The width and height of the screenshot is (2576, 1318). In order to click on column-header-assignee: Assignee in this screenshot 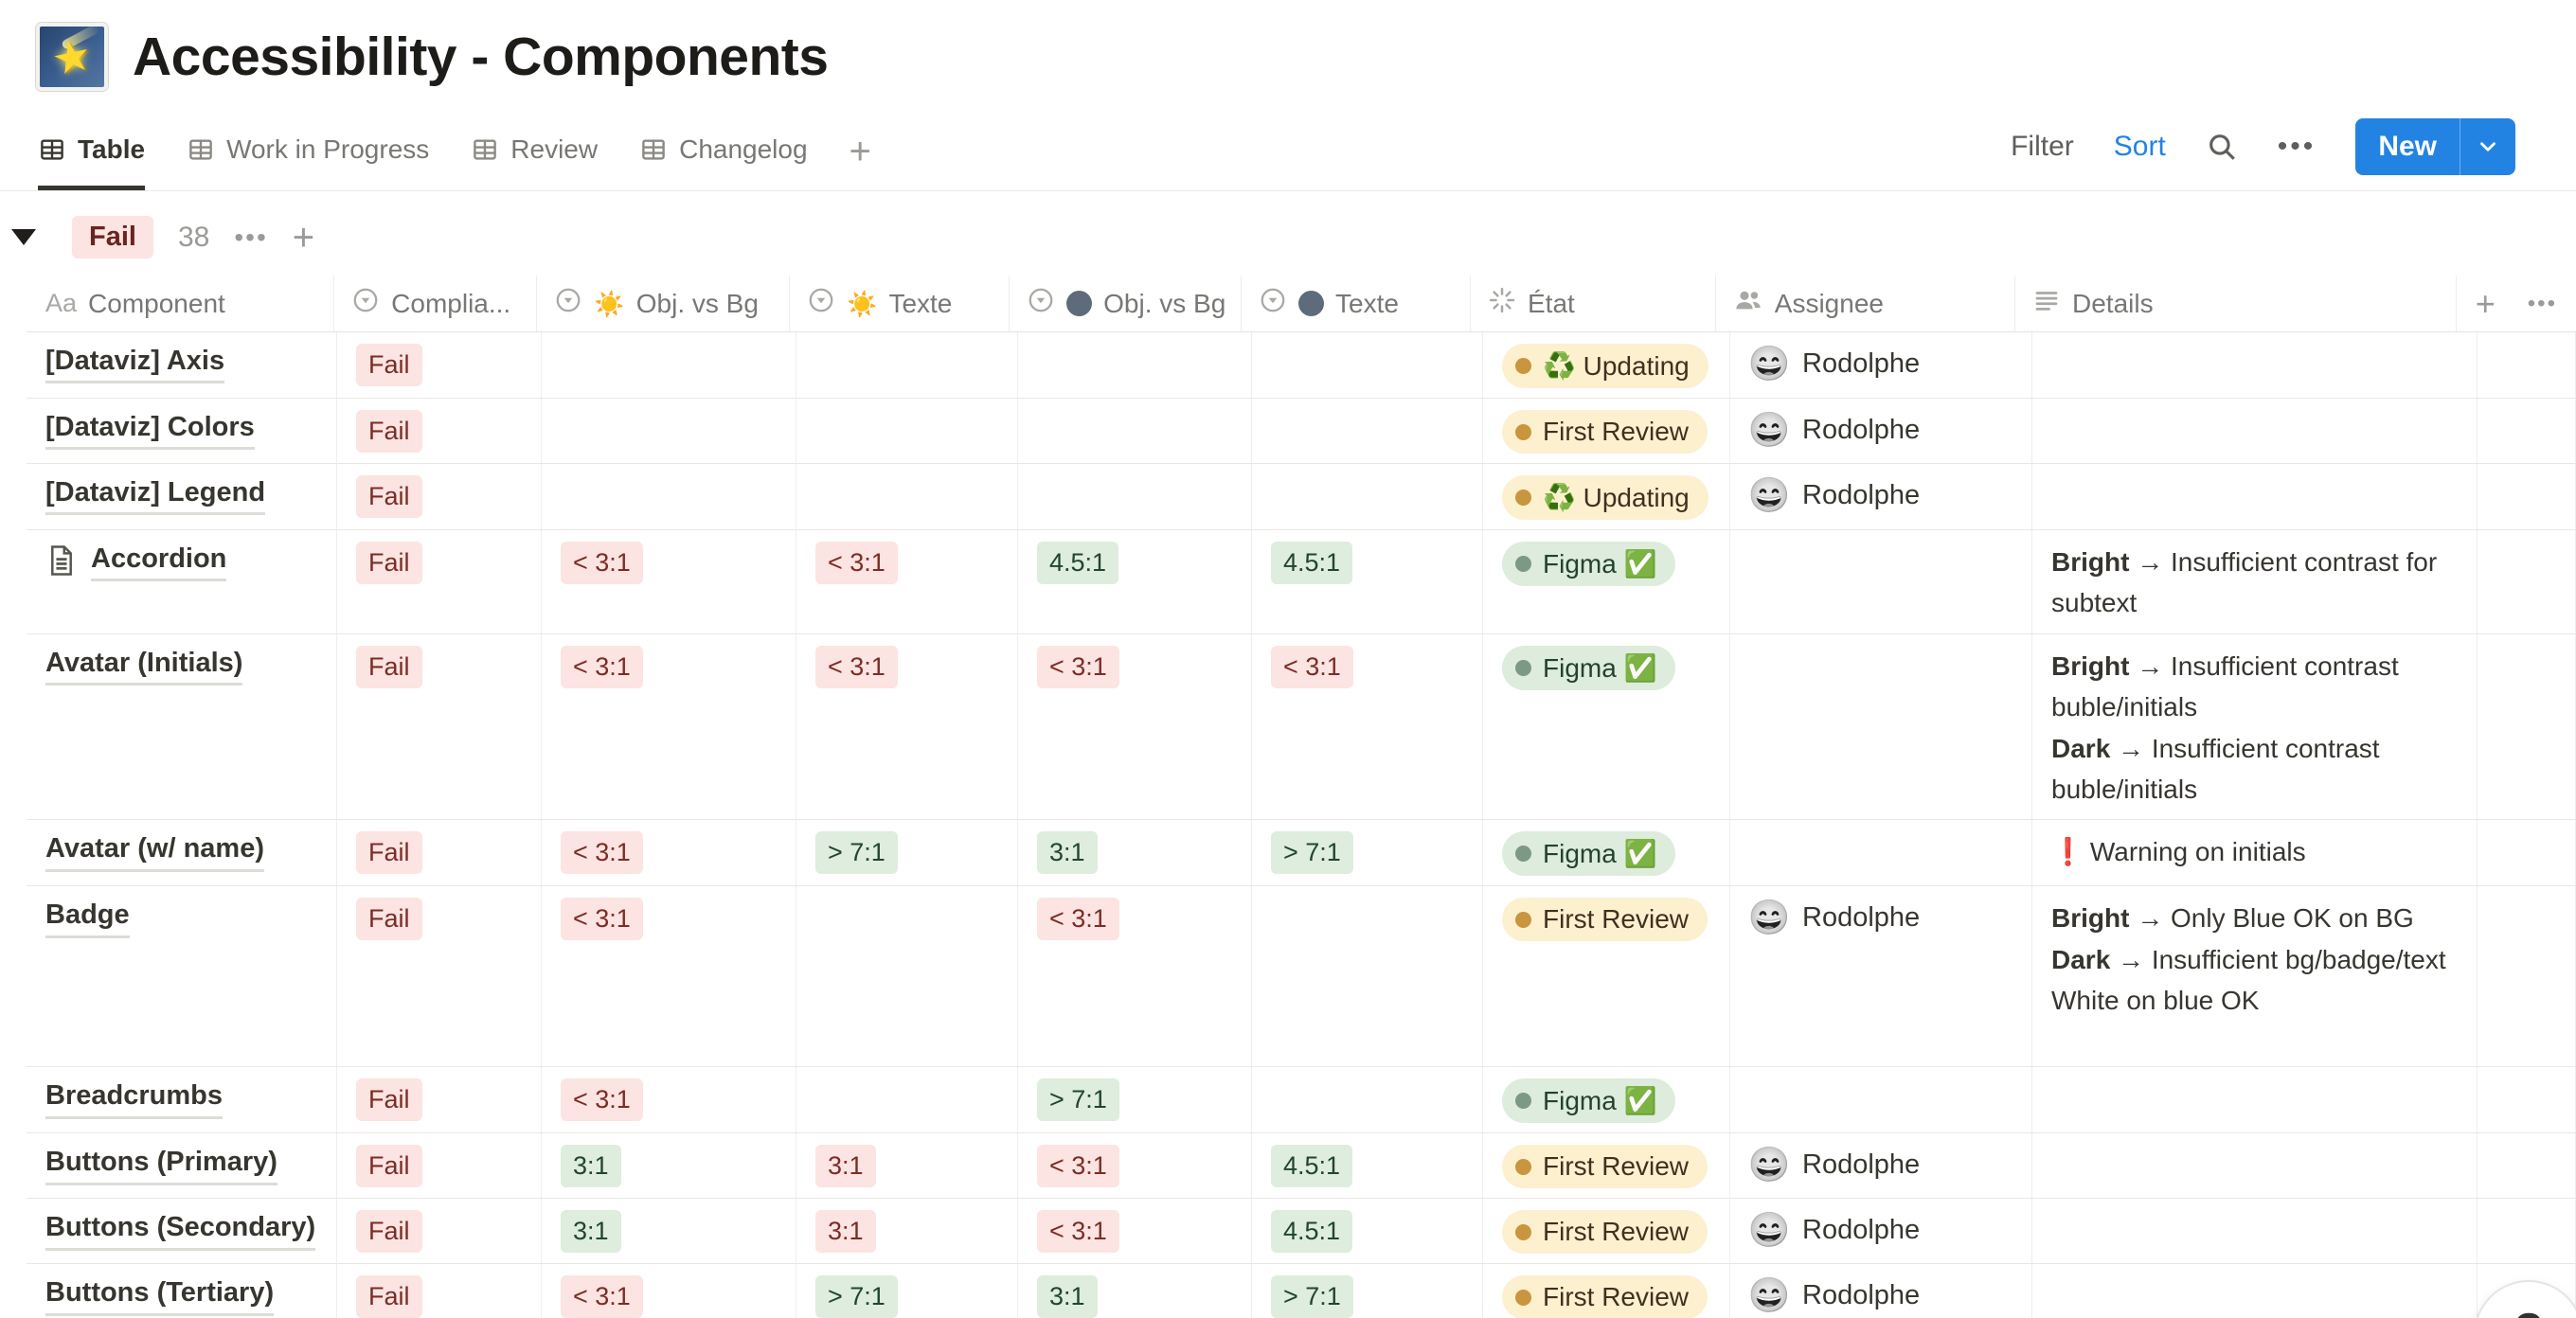, I will do `click(1865, 303)`.